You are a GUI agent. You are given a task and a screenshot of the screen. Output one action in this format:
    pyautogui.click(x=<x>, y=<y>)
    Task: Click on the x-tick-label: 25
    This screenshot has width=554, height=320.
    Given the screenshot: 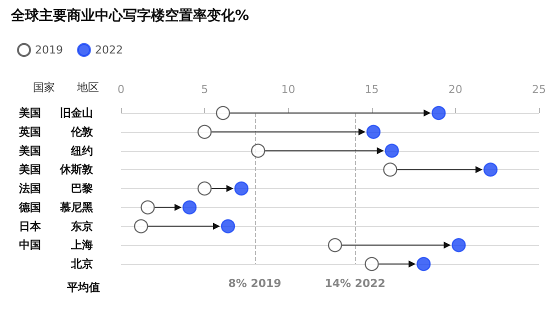 What is the action you would take?
    pyautogui.click(x=539, y=89)
    